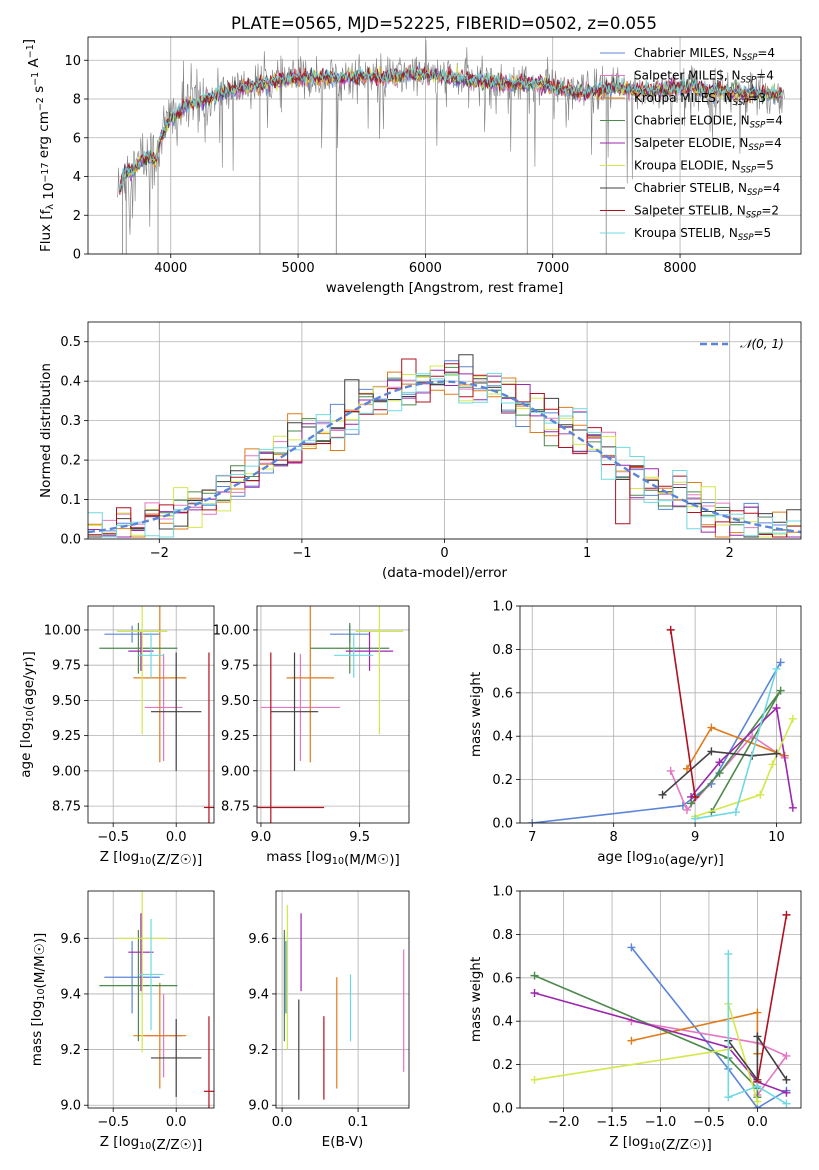  Describe the element at coordinates (660, 1143) in the screenshot. I see `weight-vs-Z-xlabel: Z [log10(Z/Z☉)]` at that location.